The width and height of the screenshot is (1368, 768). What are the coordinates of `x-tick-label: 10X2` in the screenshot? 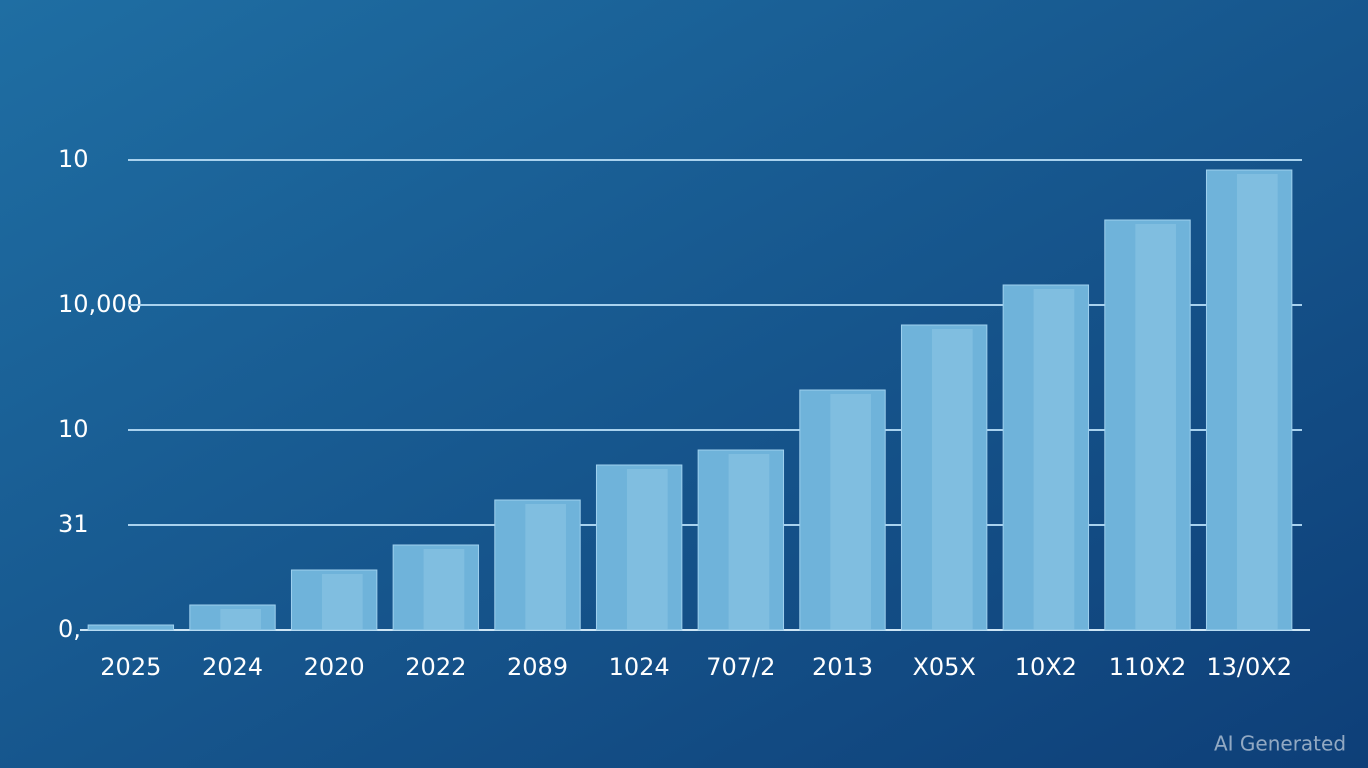 It's located at (1046, 667).